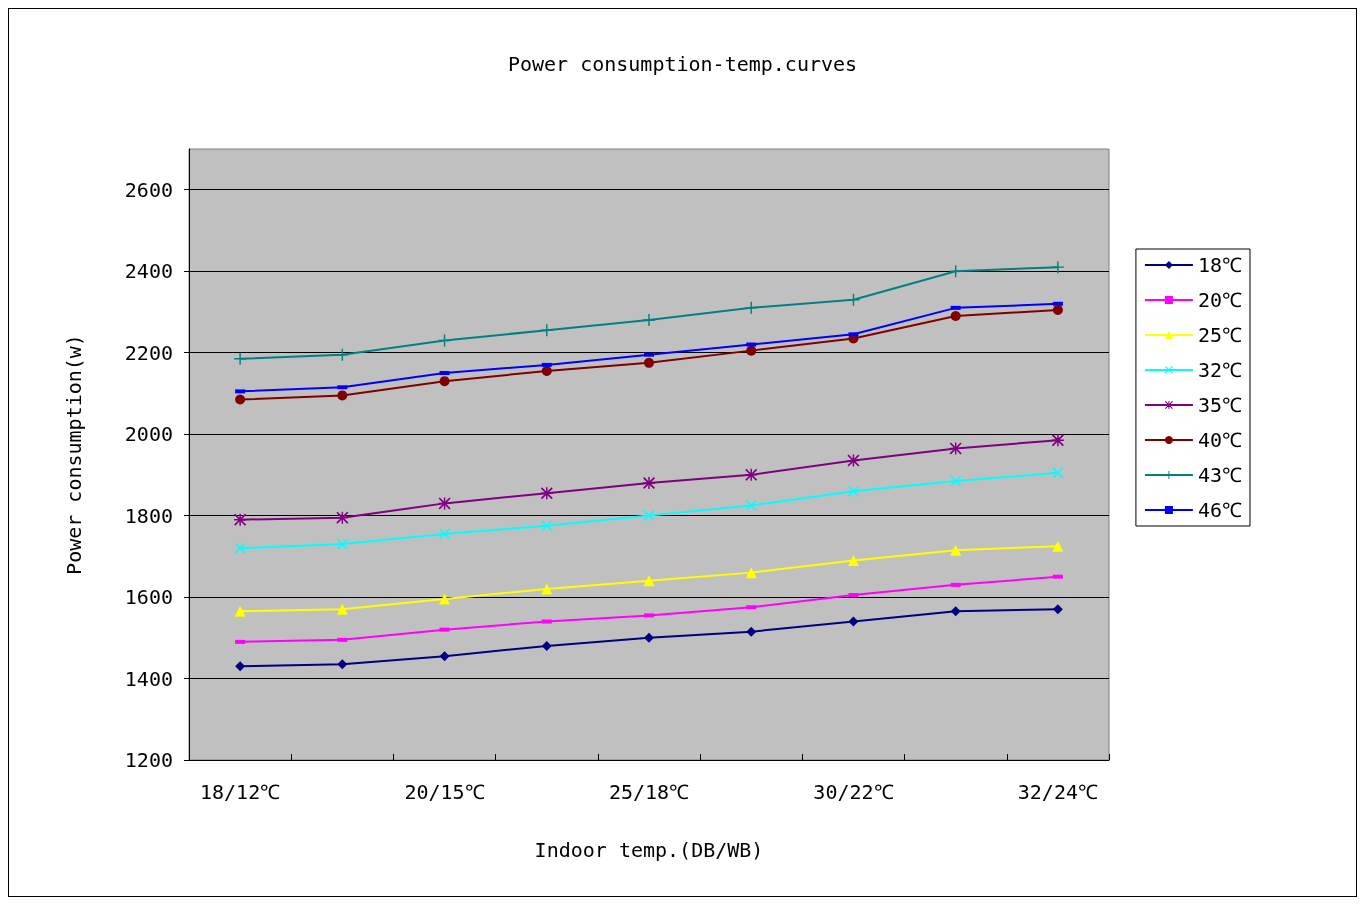 The image size is (1365, 905). Describe the element at coordinates (148, 189) in the screenshot. I see `y-tick-label: 2600` at that location.